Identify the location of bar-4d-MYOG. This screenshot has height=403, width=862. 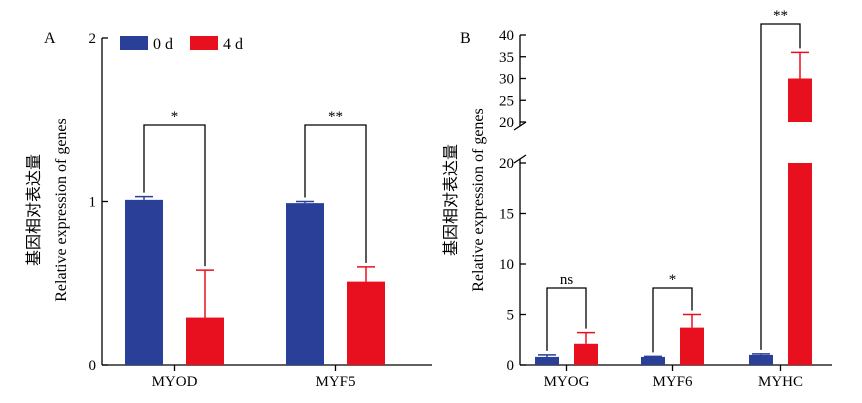
(586, 354).